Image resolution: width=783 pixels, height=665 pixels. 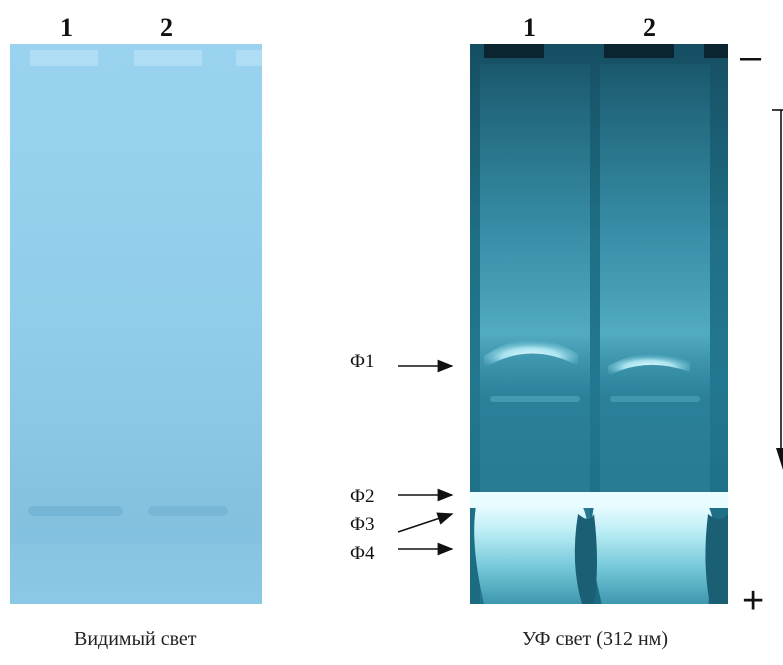 What do you see at coordinates (362, 553) in the screenshot?
I see `band-label-f4: Ф4` at bounding box center [362, 553].